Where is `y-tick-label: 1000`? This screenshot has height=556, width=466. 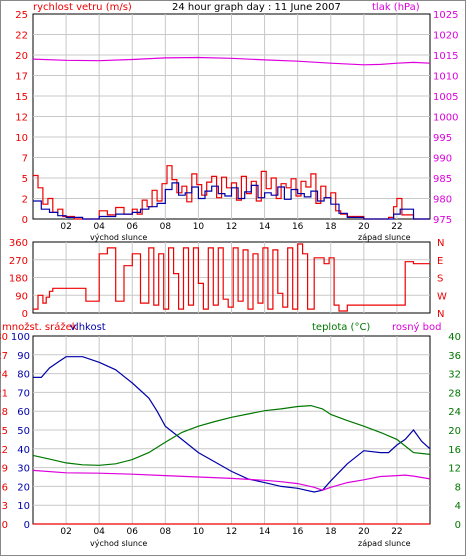 y-tick-label: 1000 is located at coordinates (445, 118).